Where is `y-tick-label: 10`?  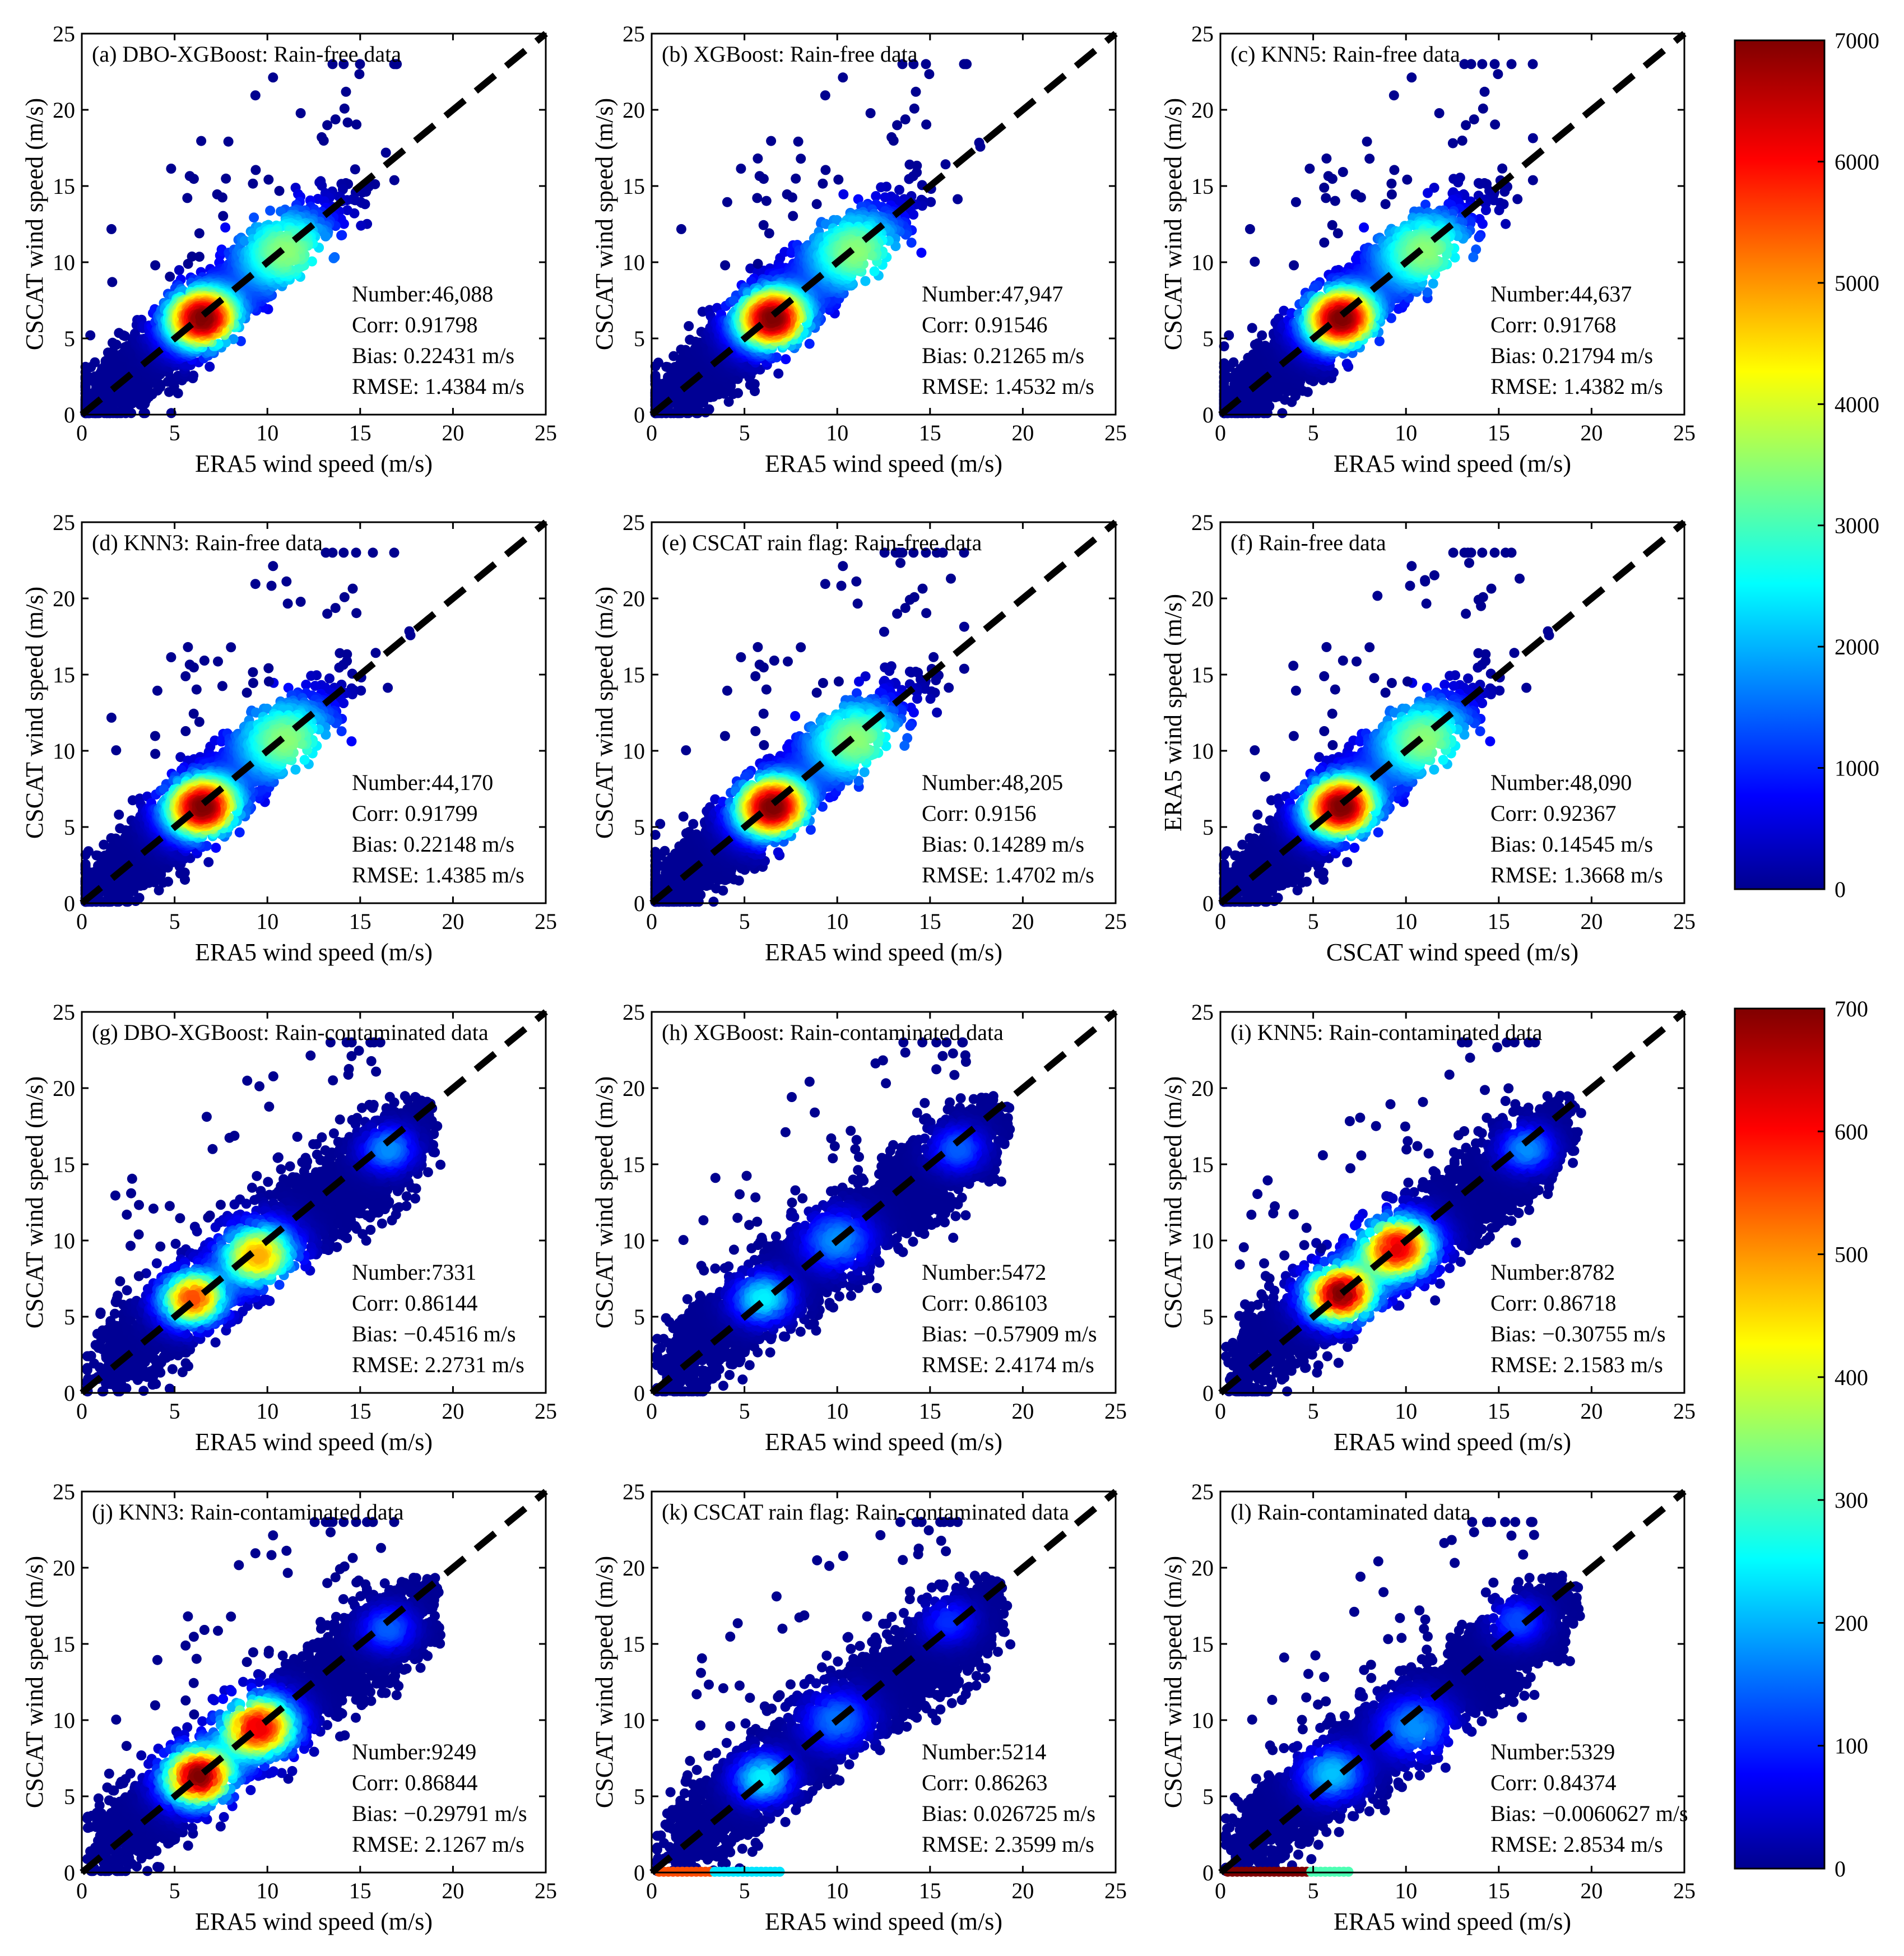
y-tick-label: 10 is located at coordinates (64, 262).